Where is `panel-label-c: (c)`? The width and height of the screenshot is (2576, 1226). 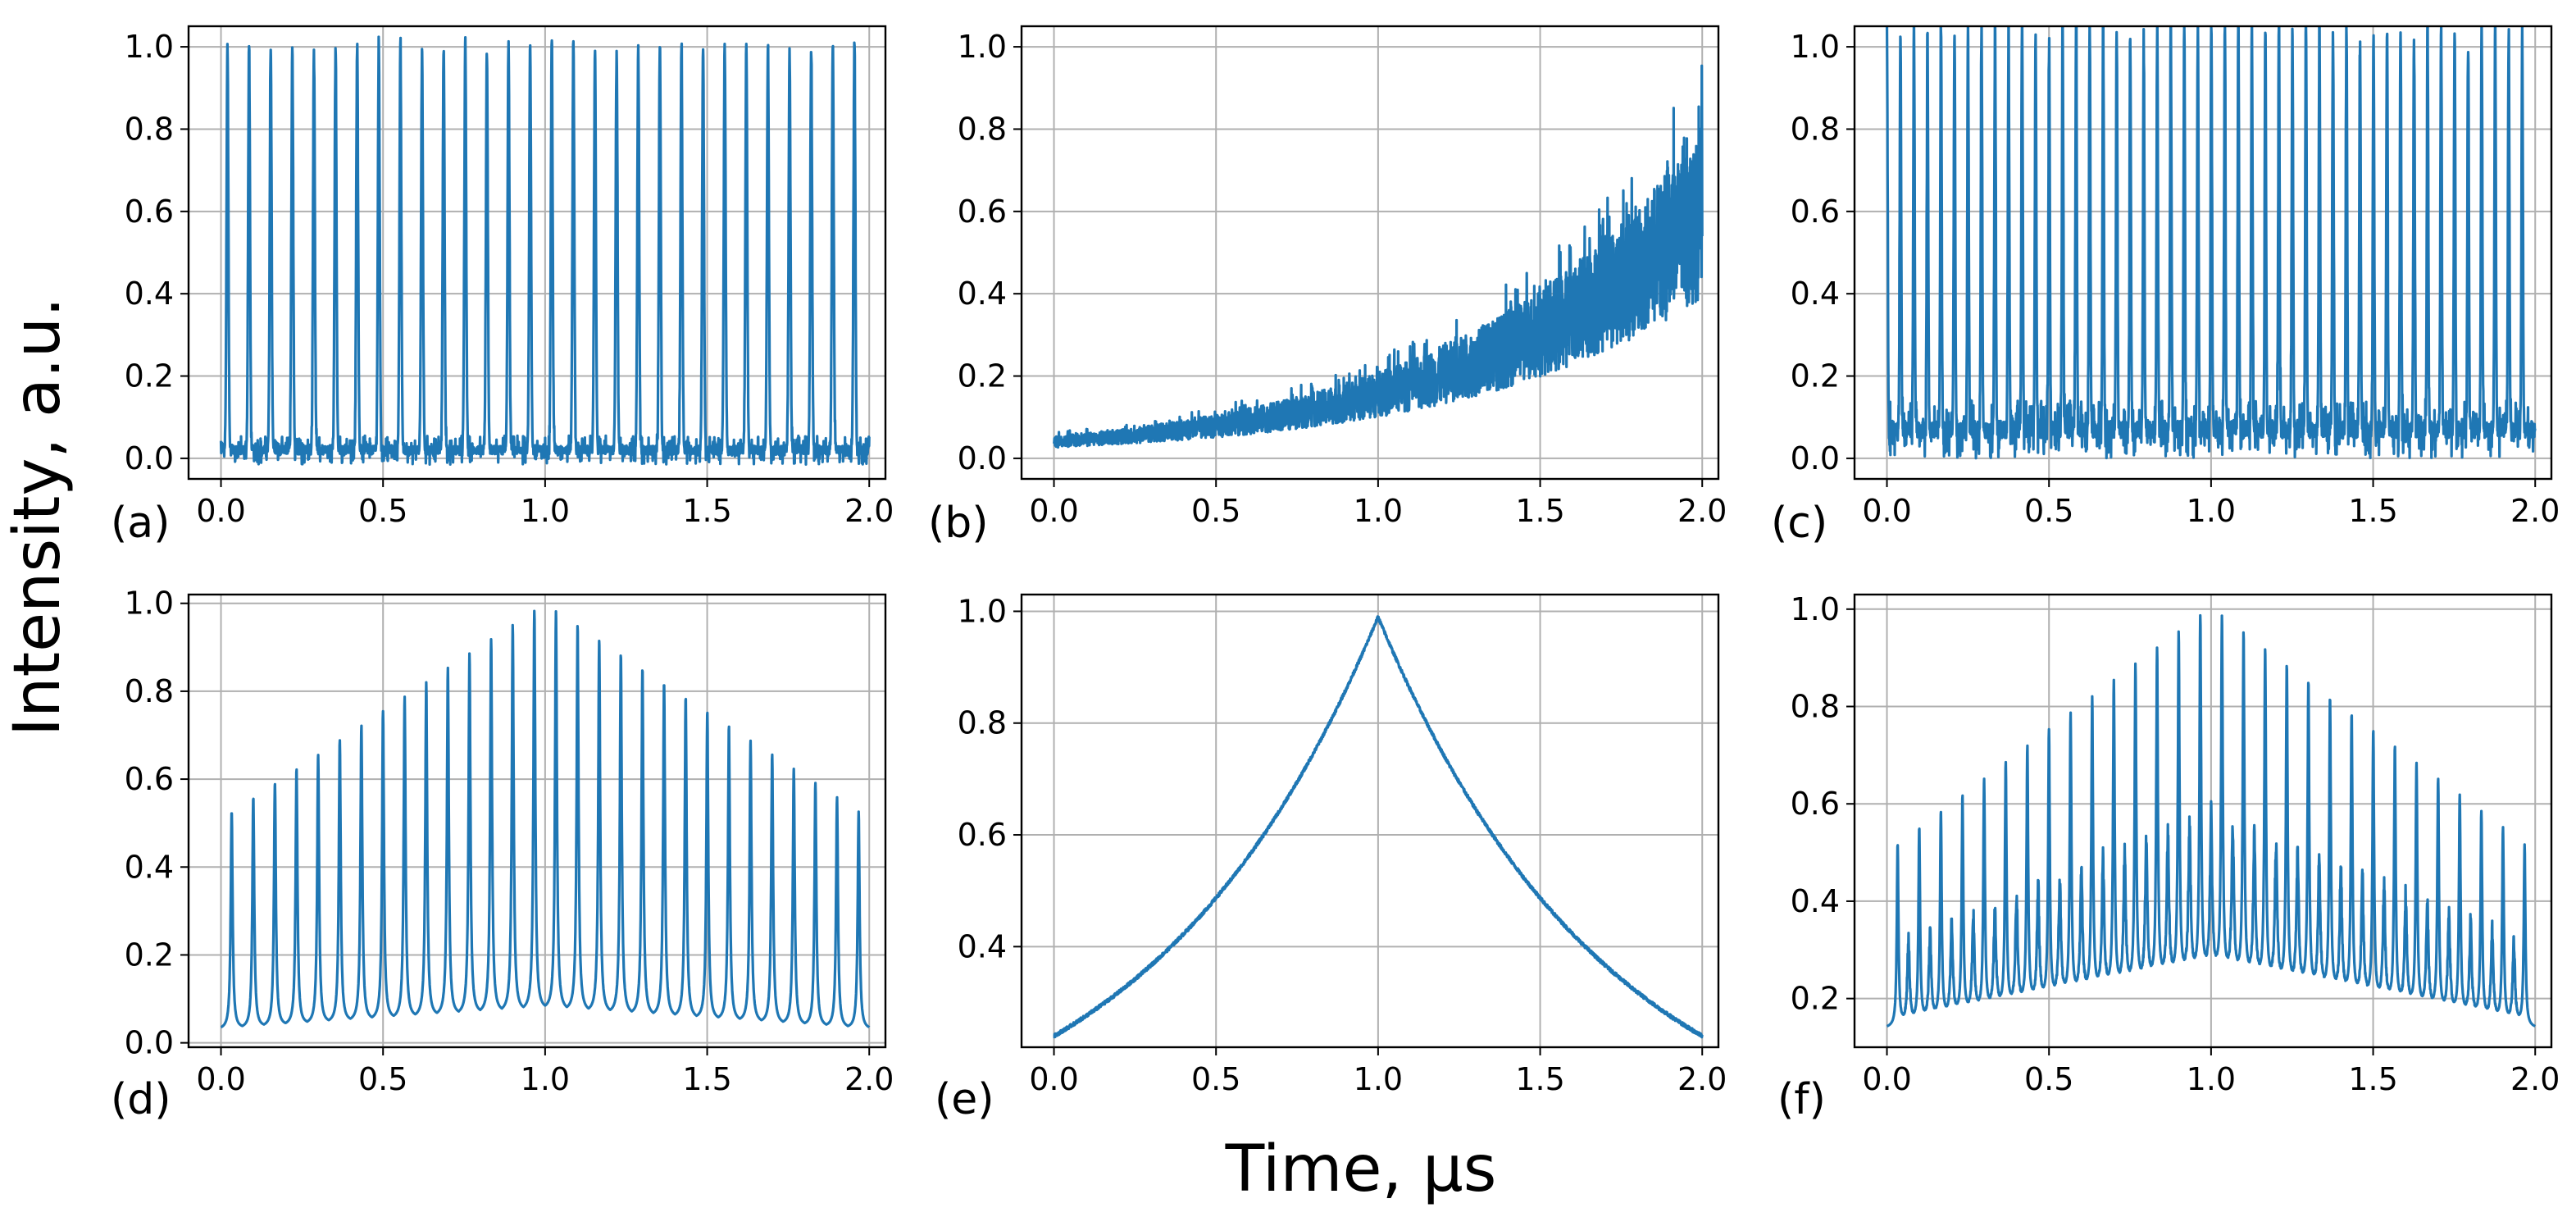
panel-label-c: (c) is located at coordinates (1799, 523).